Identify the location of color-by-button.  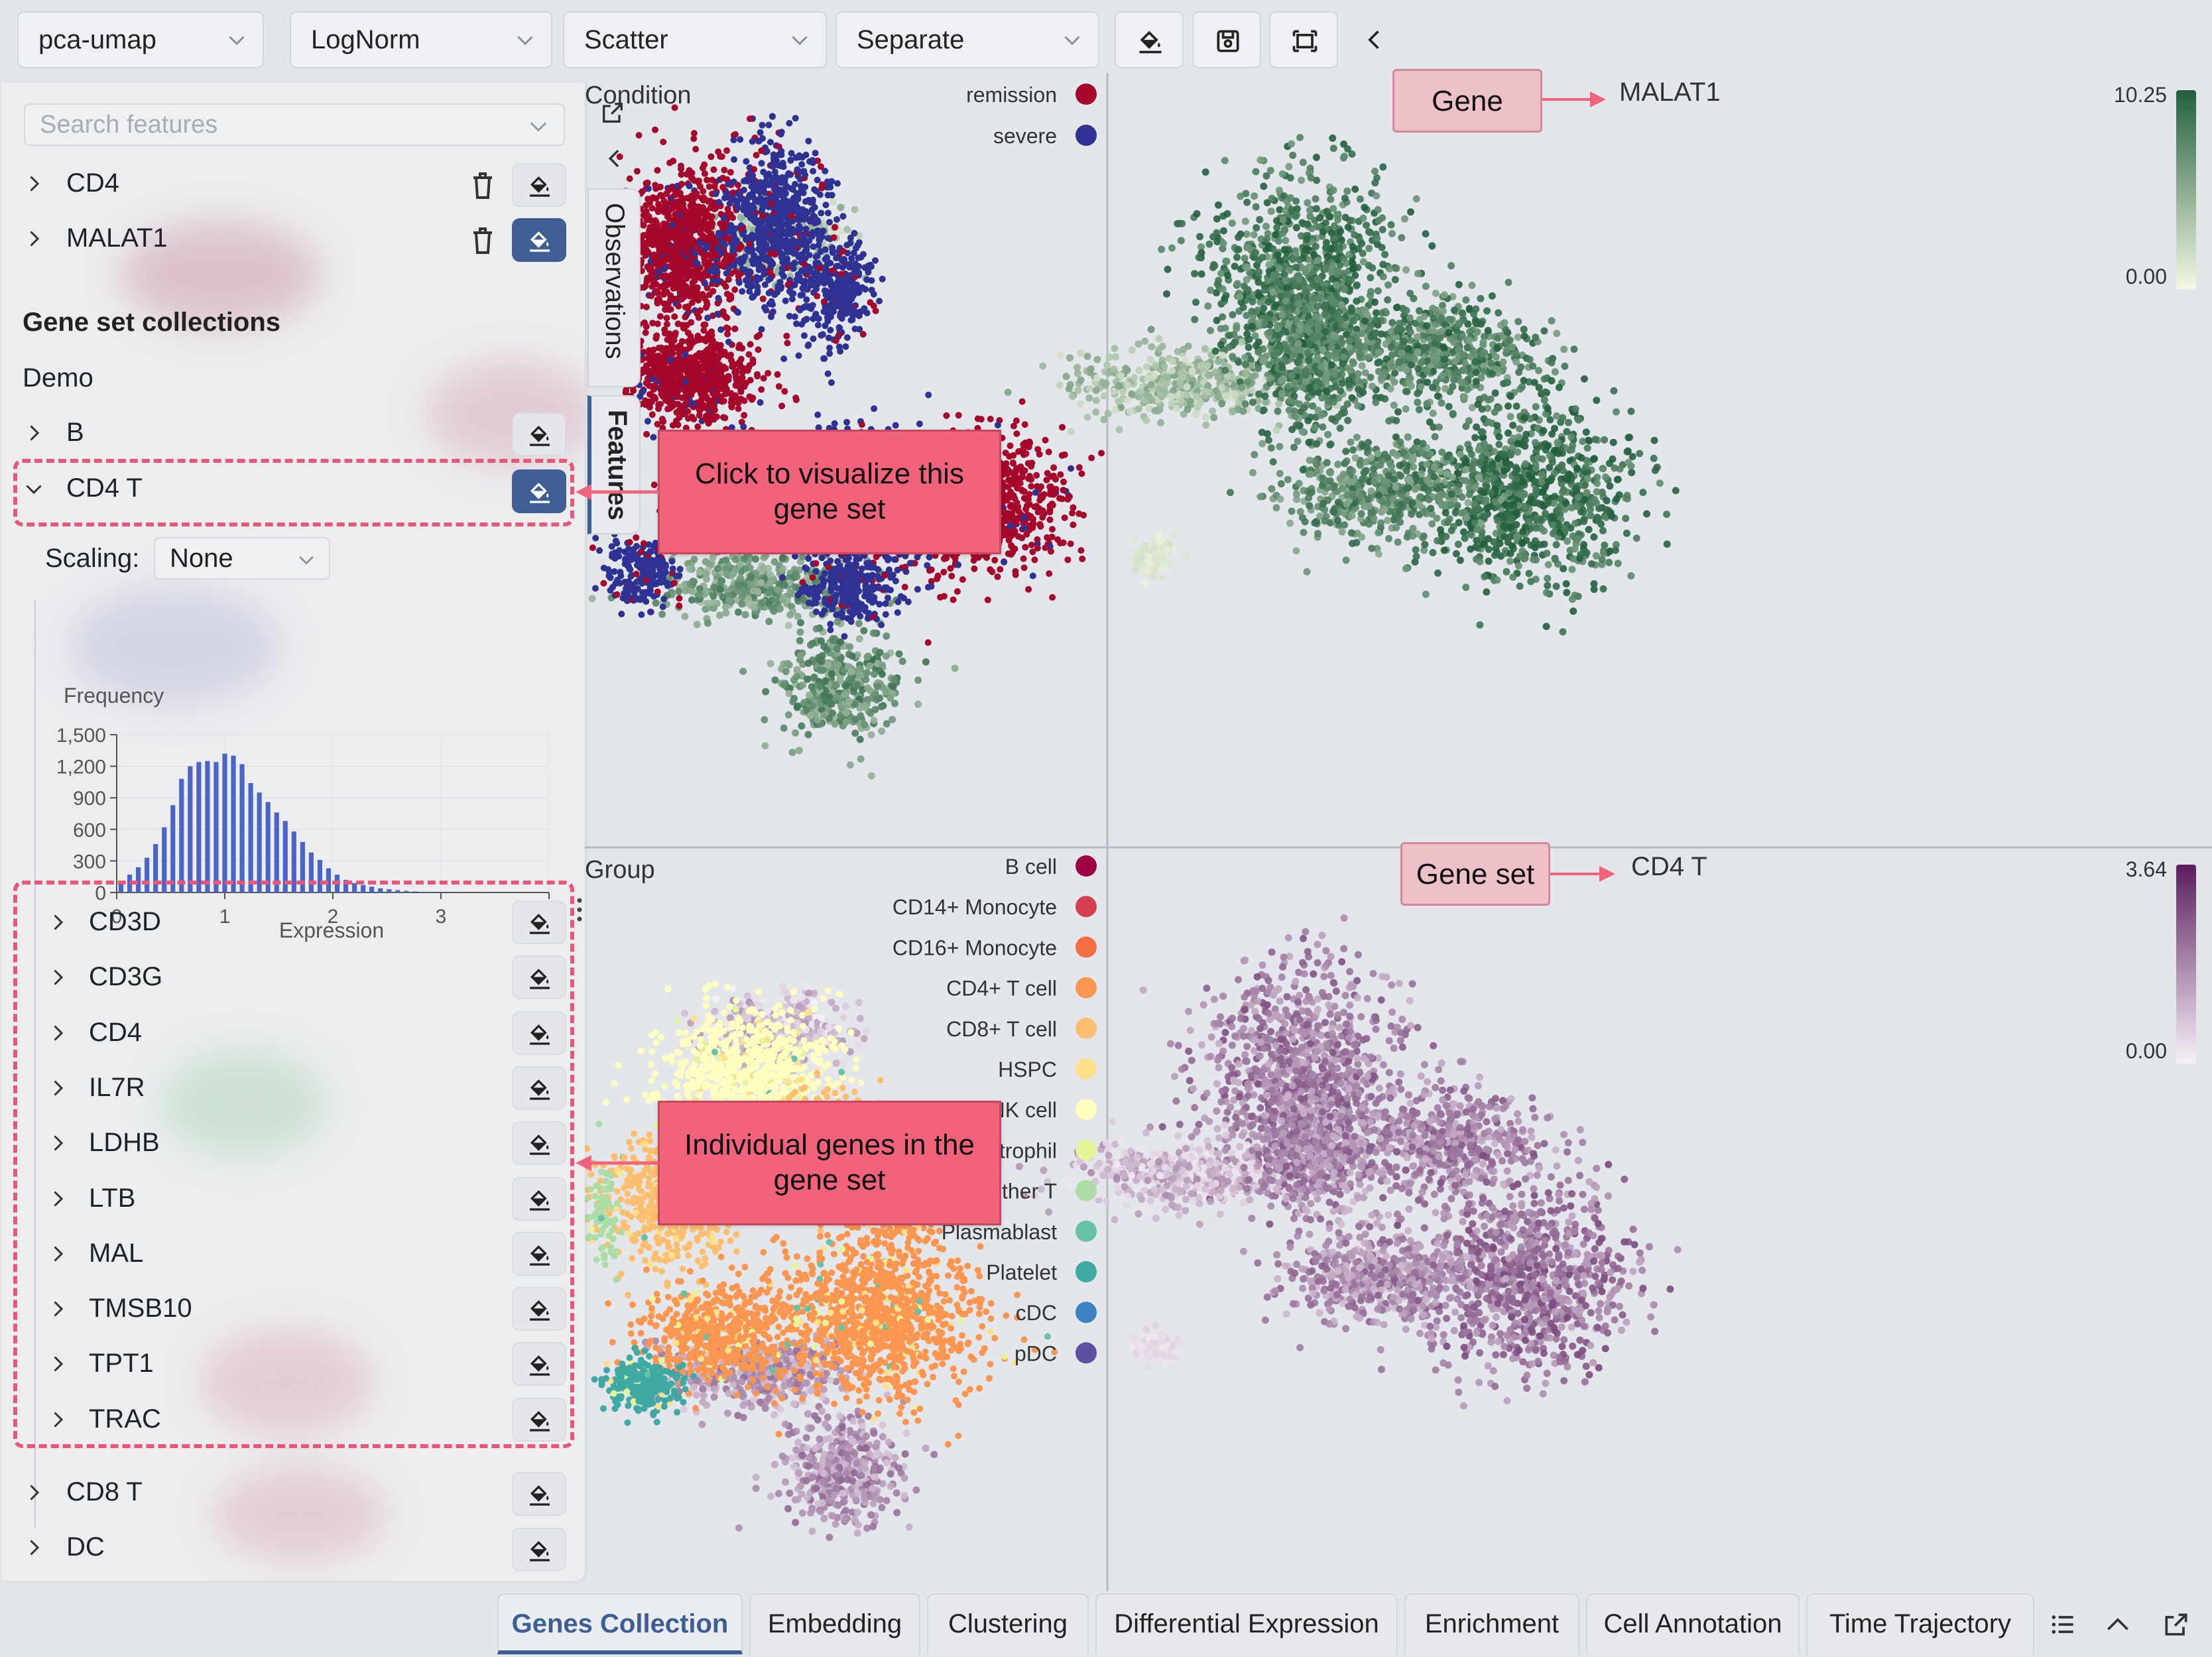
(1149, 39).